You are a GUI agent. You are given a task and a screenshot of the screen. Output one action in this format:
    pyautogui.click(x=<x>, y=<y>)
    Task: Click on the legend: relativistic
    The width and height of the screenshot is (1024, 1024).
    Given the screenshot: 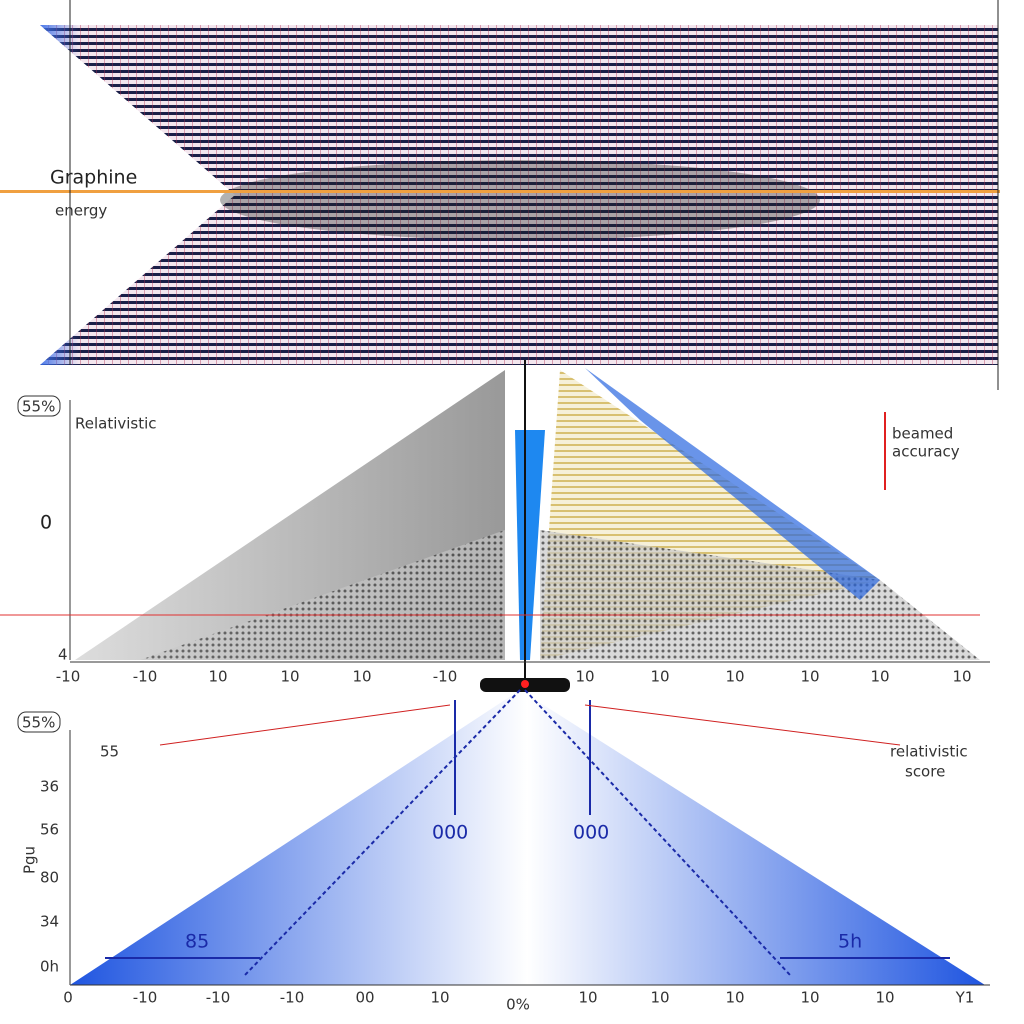 What is the action you would take?
    pyautogui.click(x=929, y=752)
    